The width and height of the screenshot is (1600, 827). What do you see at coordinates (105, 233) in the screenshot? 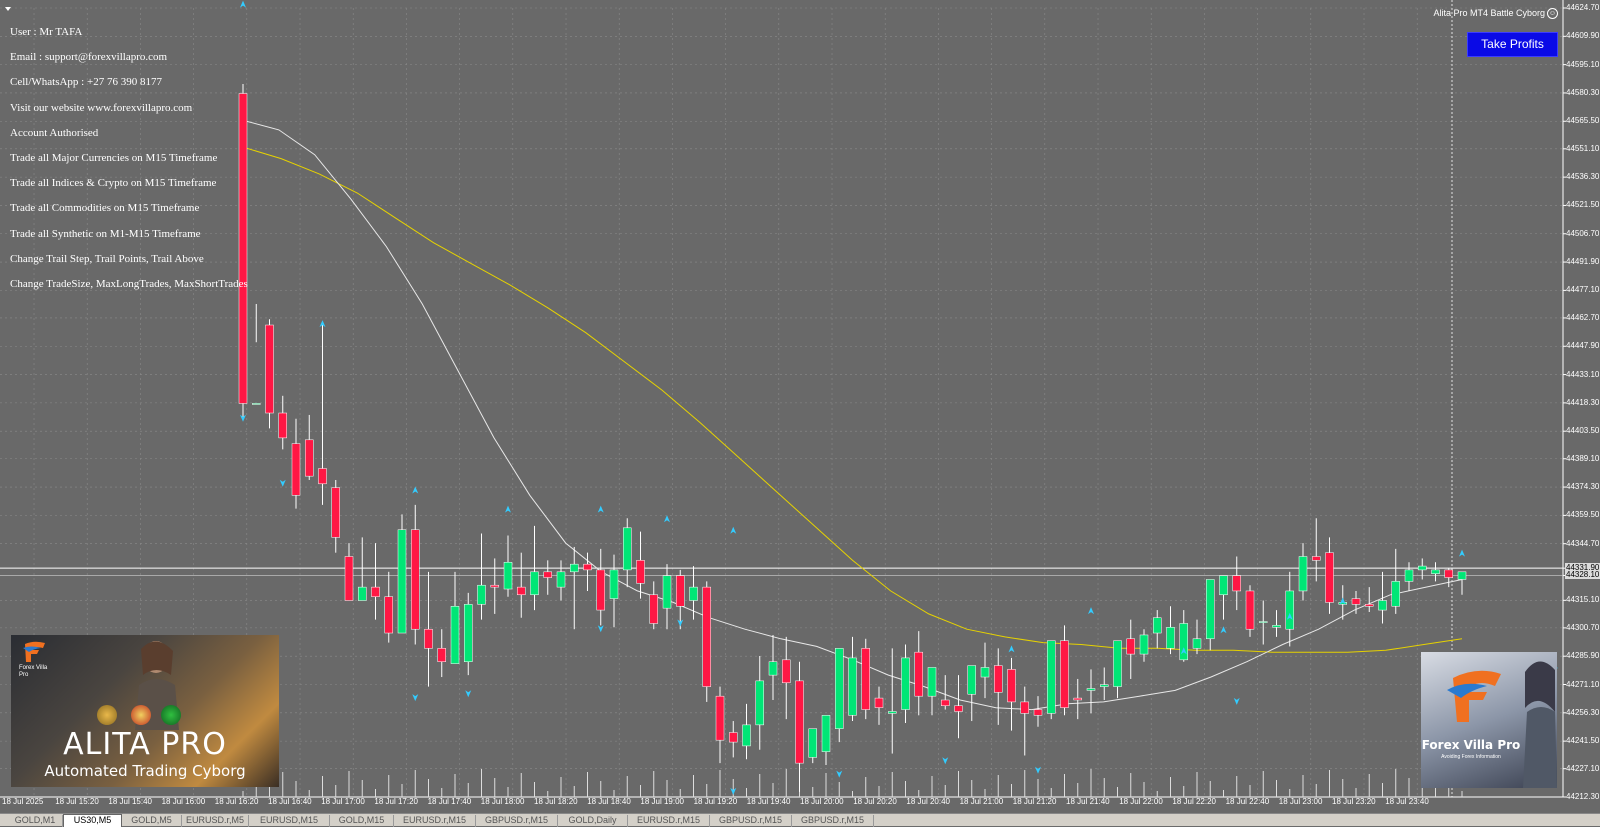
I see `info-synthetic: Trade all Synthetic on M1-M15 Timeframe` at bounding box center [105, 233].